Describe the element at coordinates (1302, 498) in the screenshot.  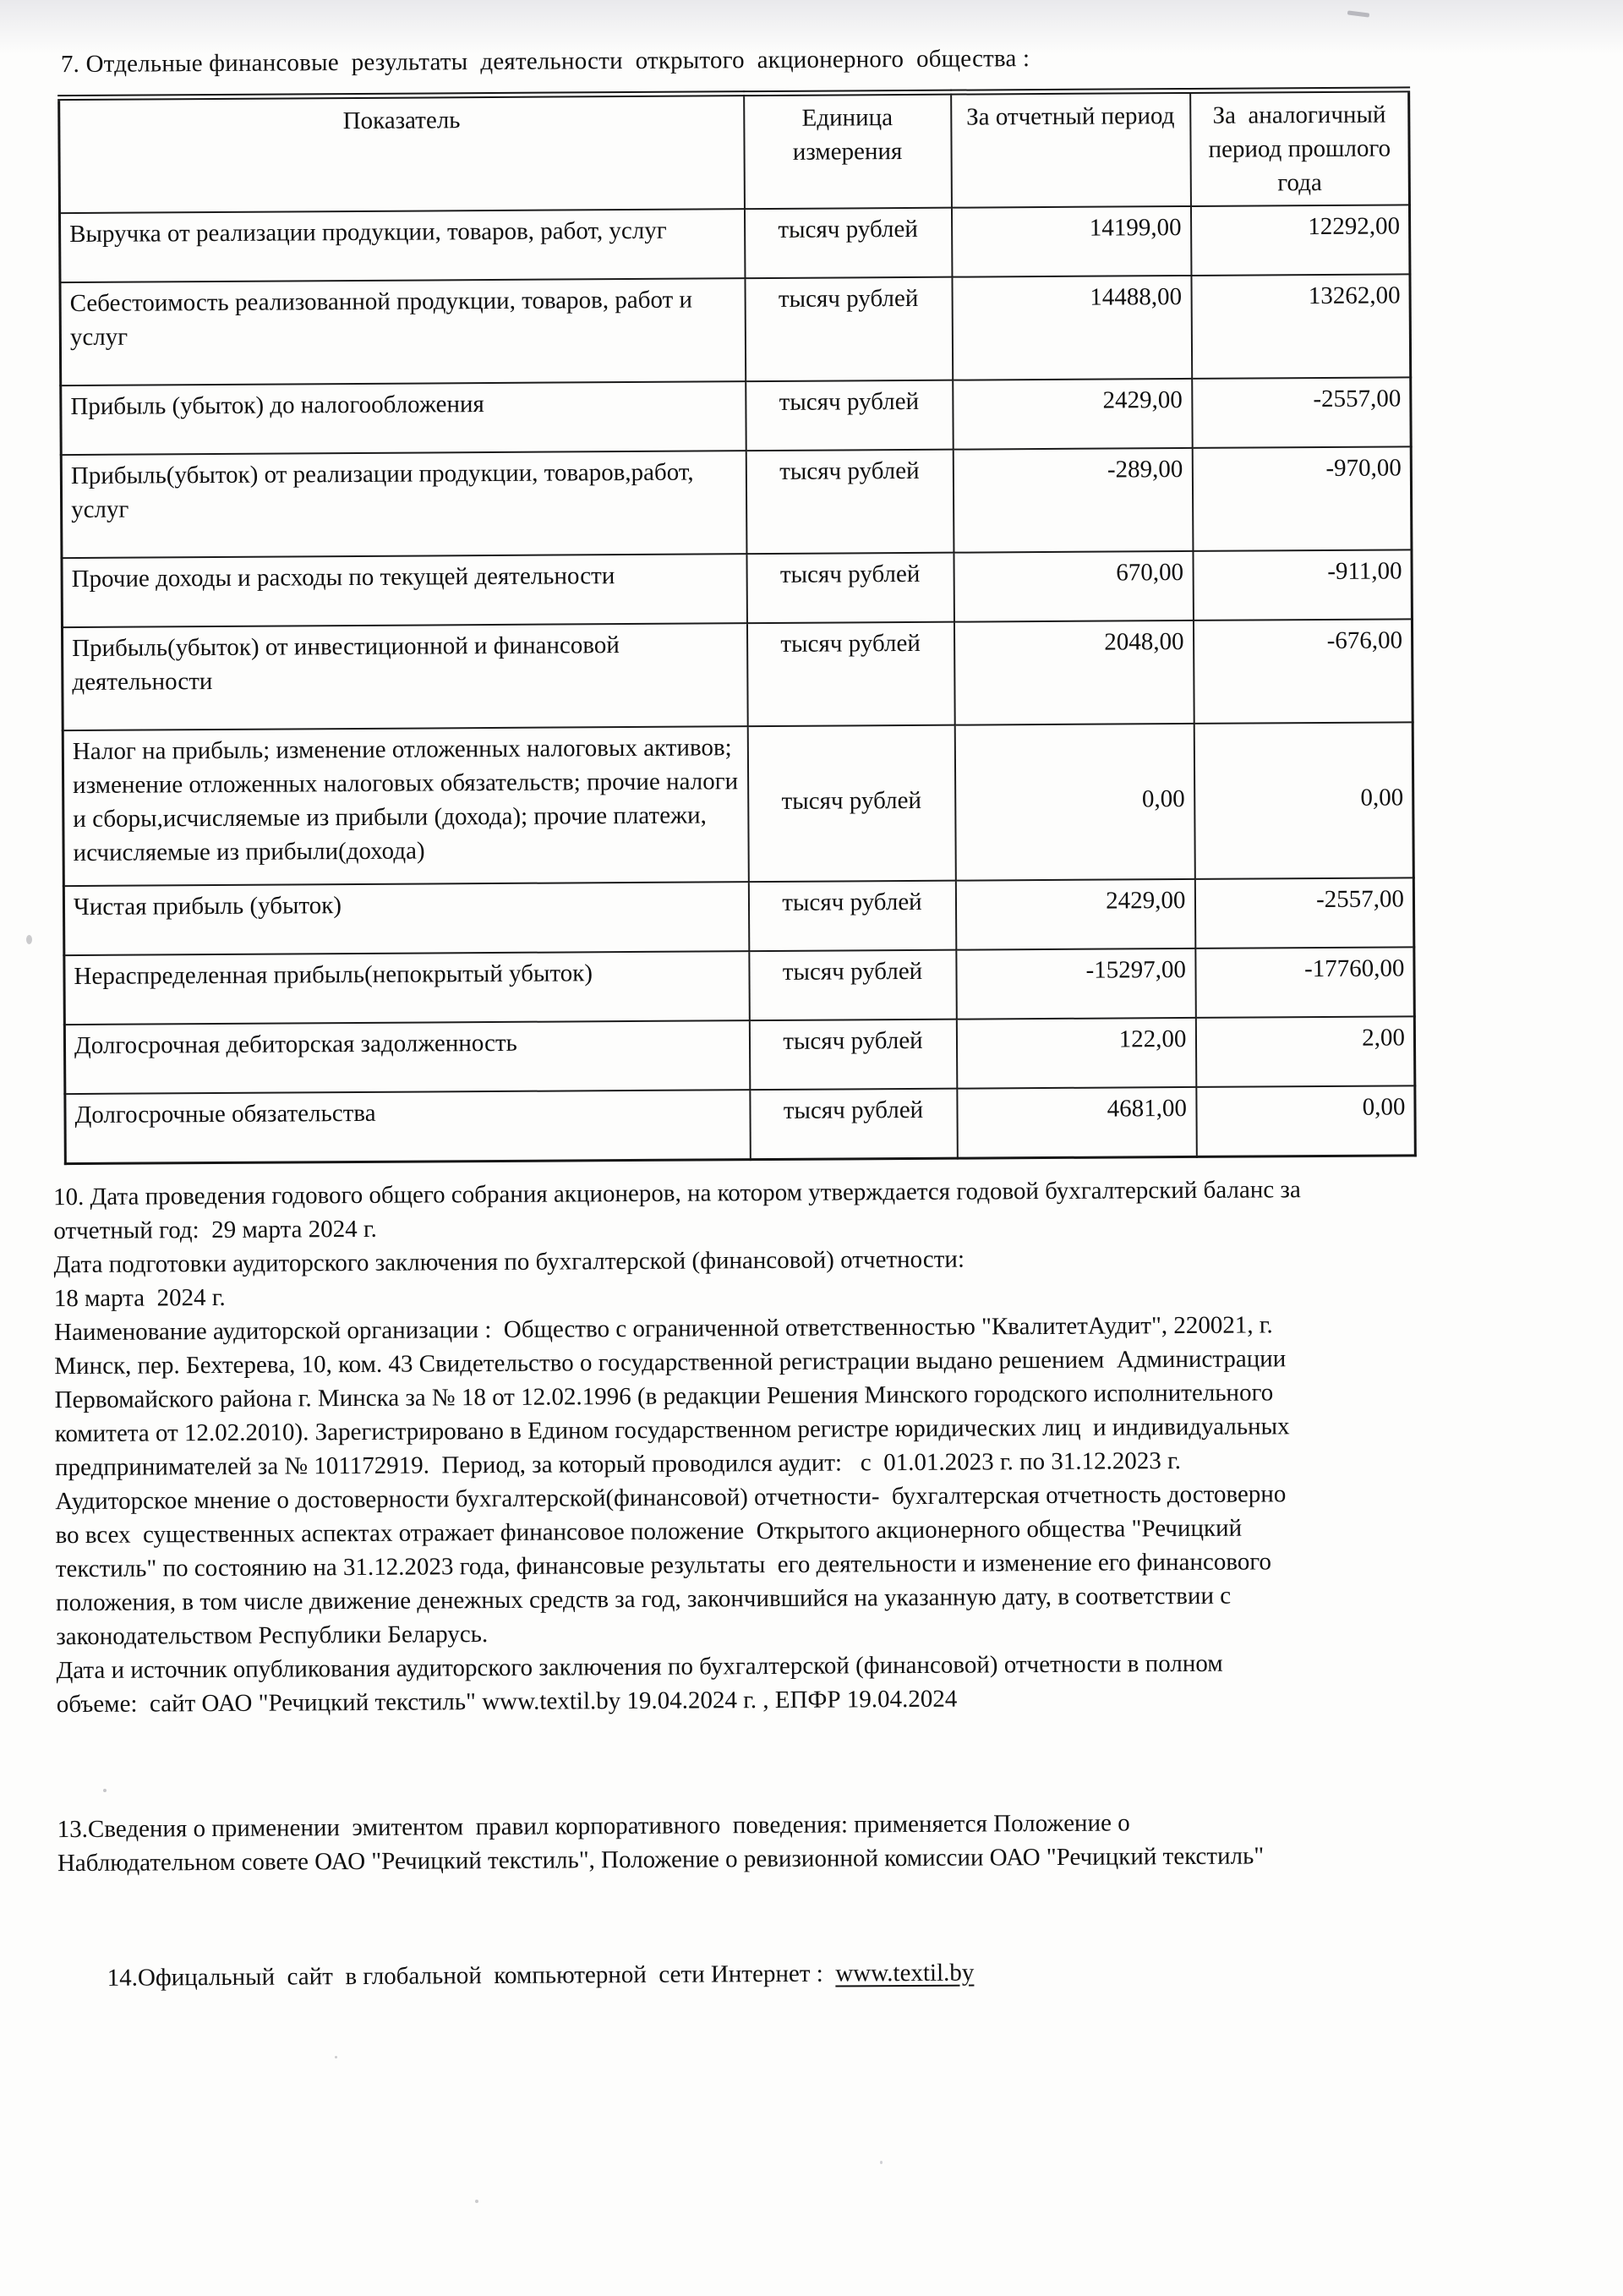
I see `previous-period-cell: -970,00` at that location.